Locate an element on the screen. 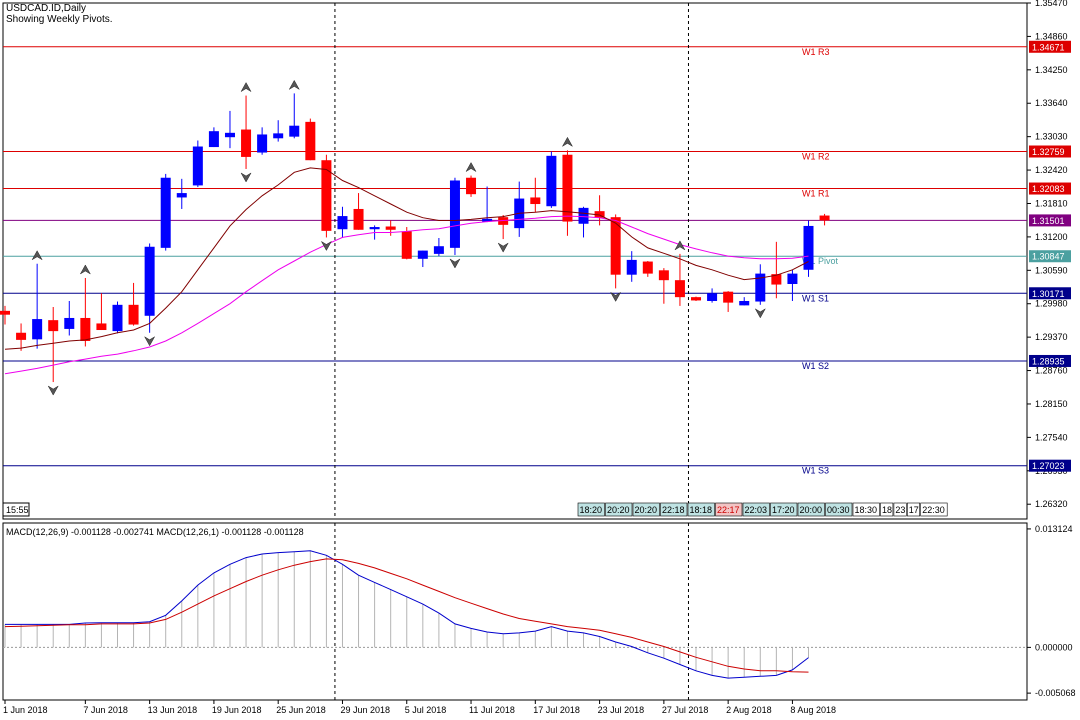  macd-line is located at coordinates (407, 614).